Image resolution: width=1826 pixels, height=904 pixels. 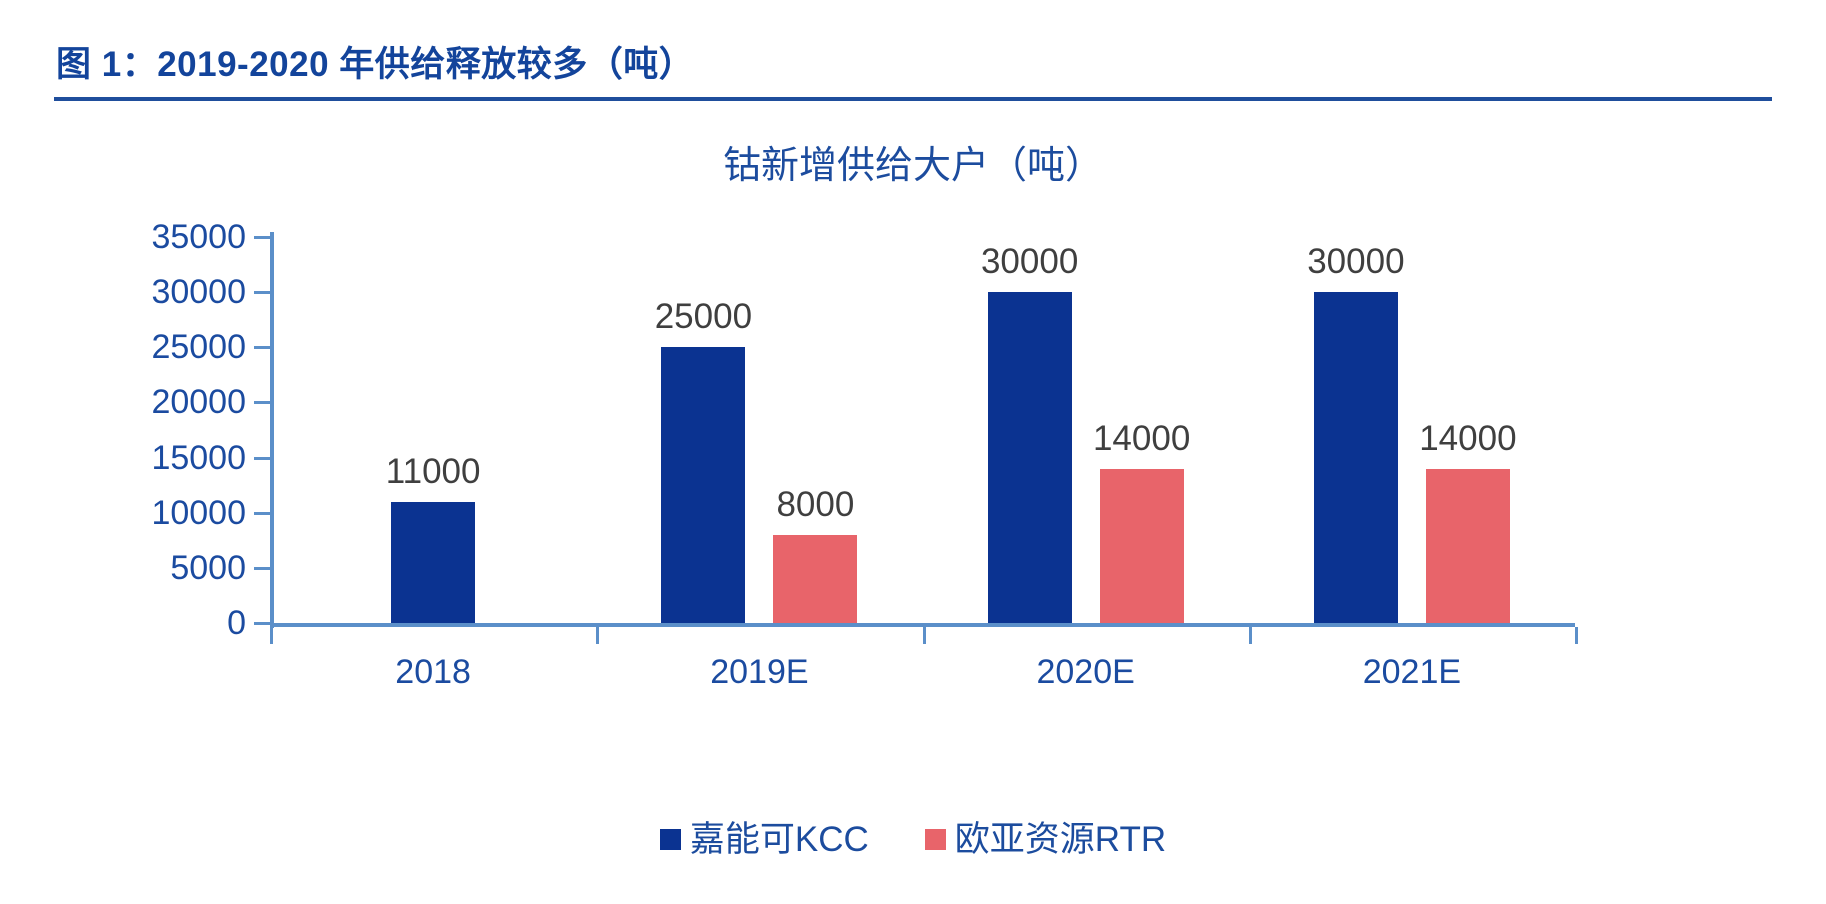 What do you see at coordinates (198, 237) in the screenshot?
I see `y-axis-label: 35000` at bounding box center [198, 237].